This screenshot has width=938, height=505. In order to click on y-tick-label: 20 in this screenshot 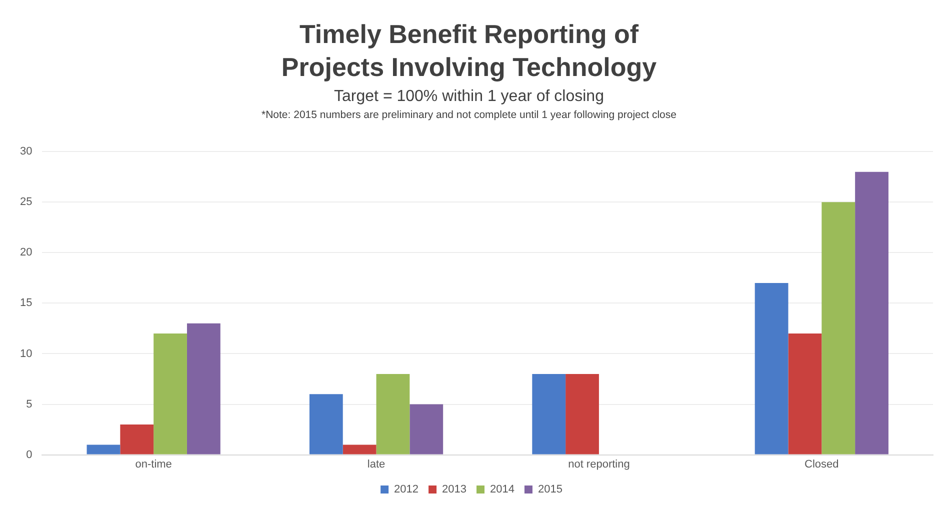, I will do `click(26, 252)`.